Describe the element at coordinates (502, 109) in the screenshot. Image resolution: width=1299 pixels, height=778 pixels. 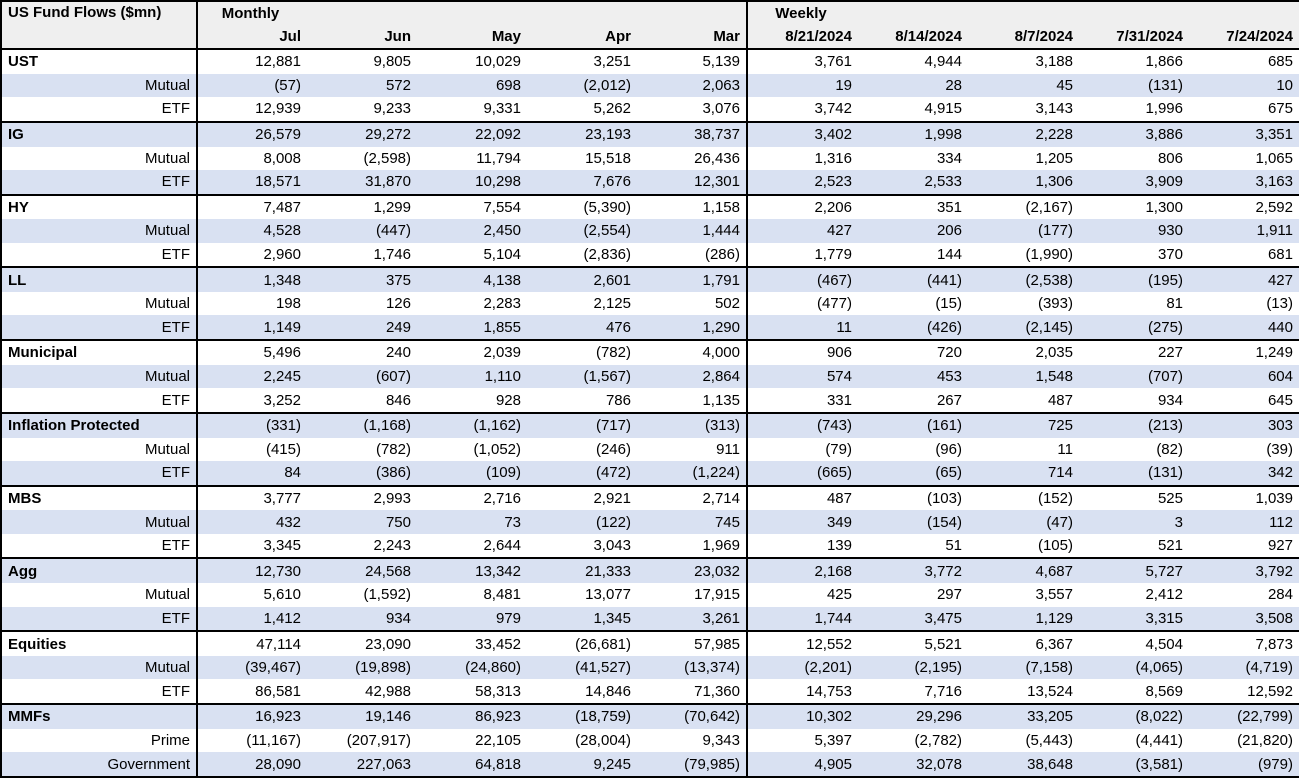
I see `monthly-value: 9,331` at that location.